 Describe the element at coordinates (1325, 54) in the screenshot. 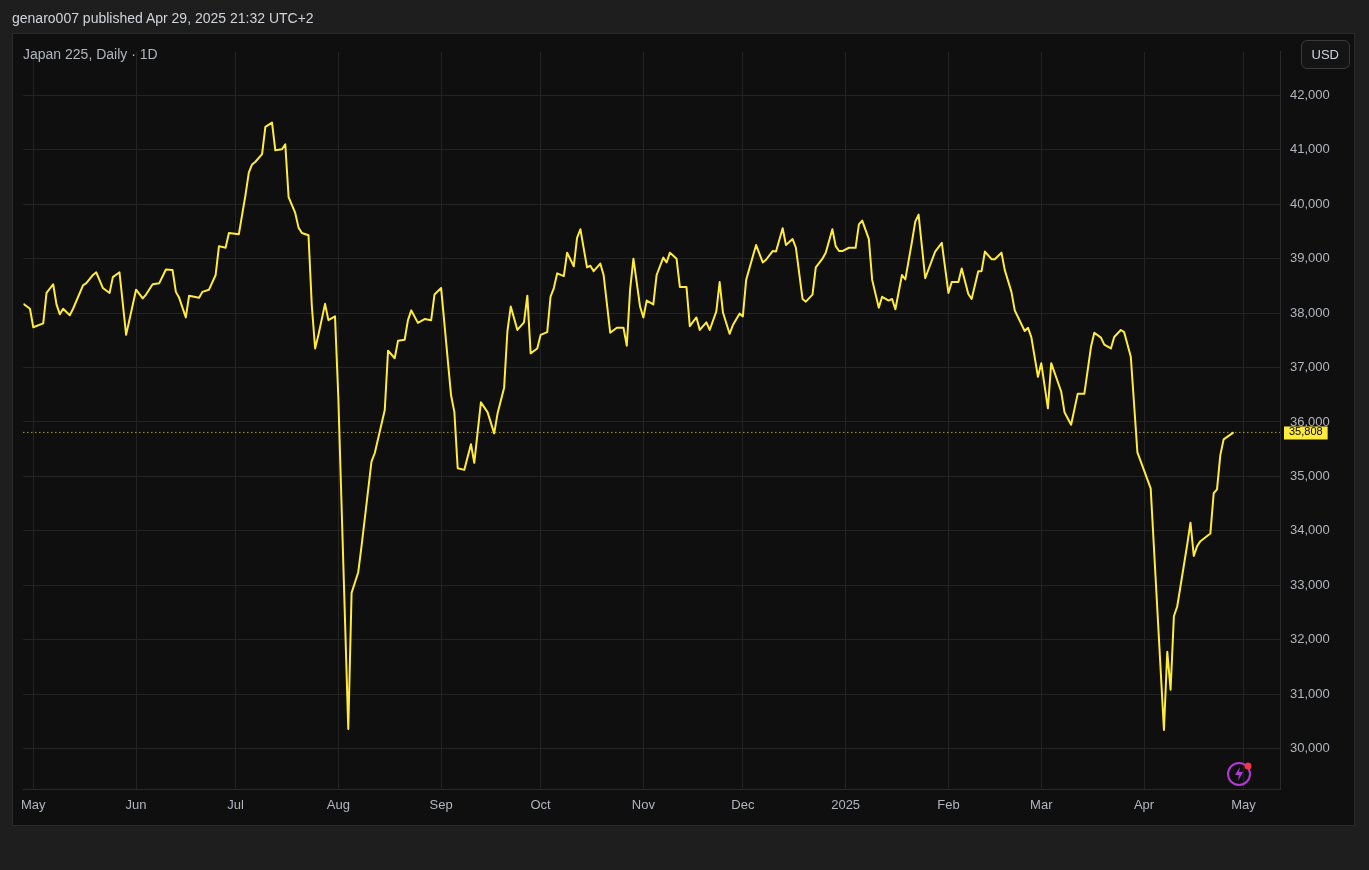

I see `text: USD` at that location.